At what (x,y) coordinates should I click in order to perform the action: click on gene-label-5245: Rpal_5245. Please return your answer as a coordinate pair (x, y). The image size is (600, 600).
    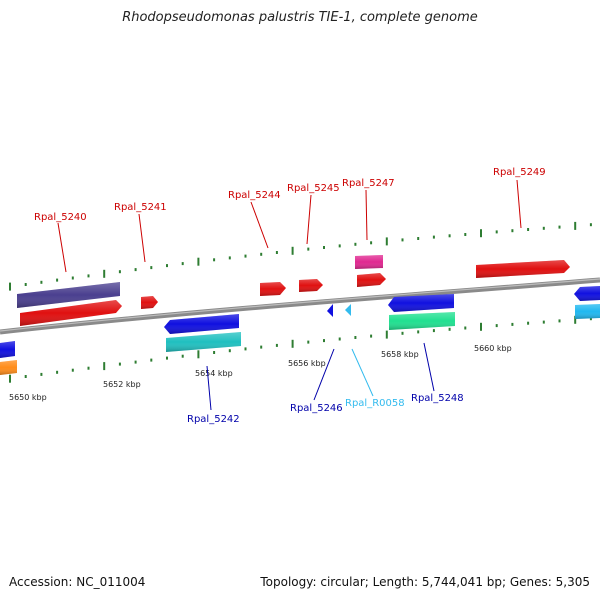
    Looking at the image, I should click on (313, 188).